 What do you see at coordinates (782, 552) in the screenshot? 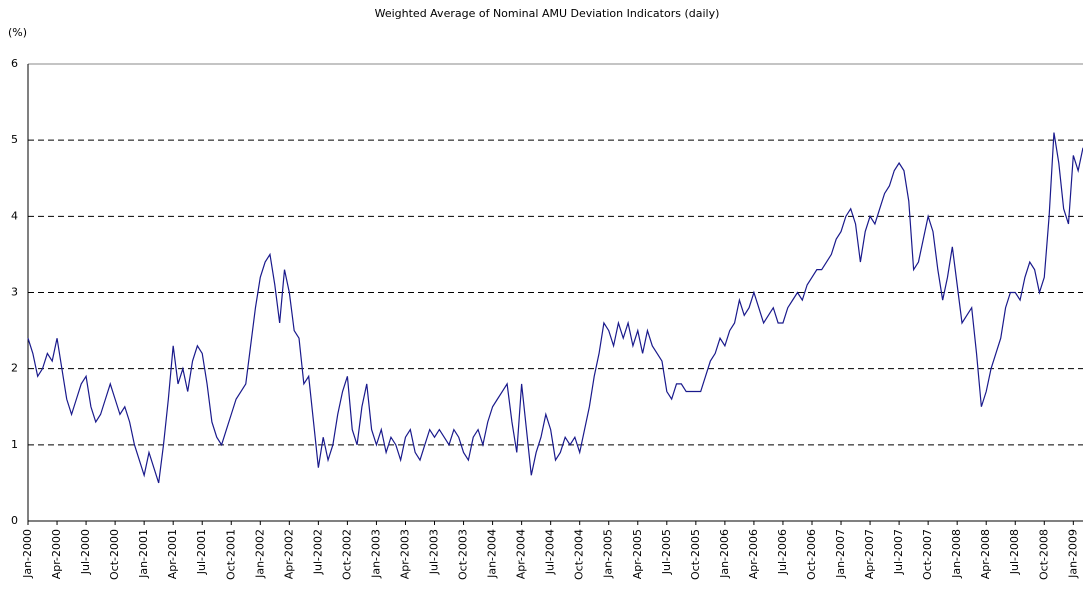
I see `x-tick-label: Jul-2006` at bounding box center [782, 552].